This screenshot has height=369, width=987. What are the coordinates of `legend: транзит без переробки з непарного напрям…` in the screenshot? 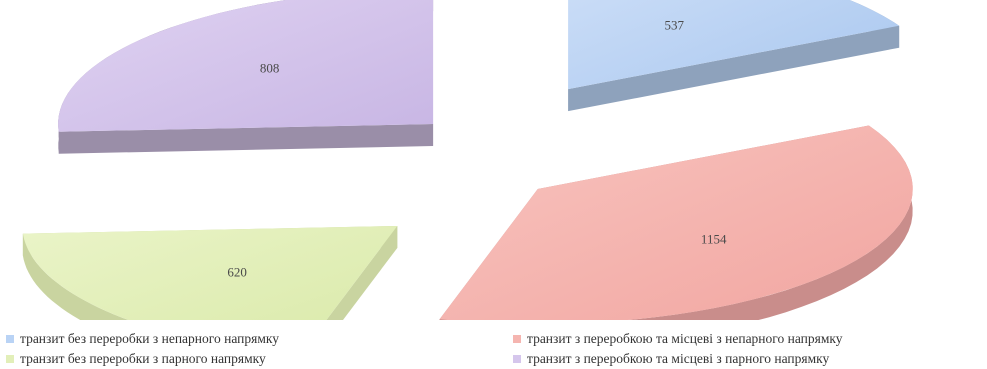 It's located at (493, 344).